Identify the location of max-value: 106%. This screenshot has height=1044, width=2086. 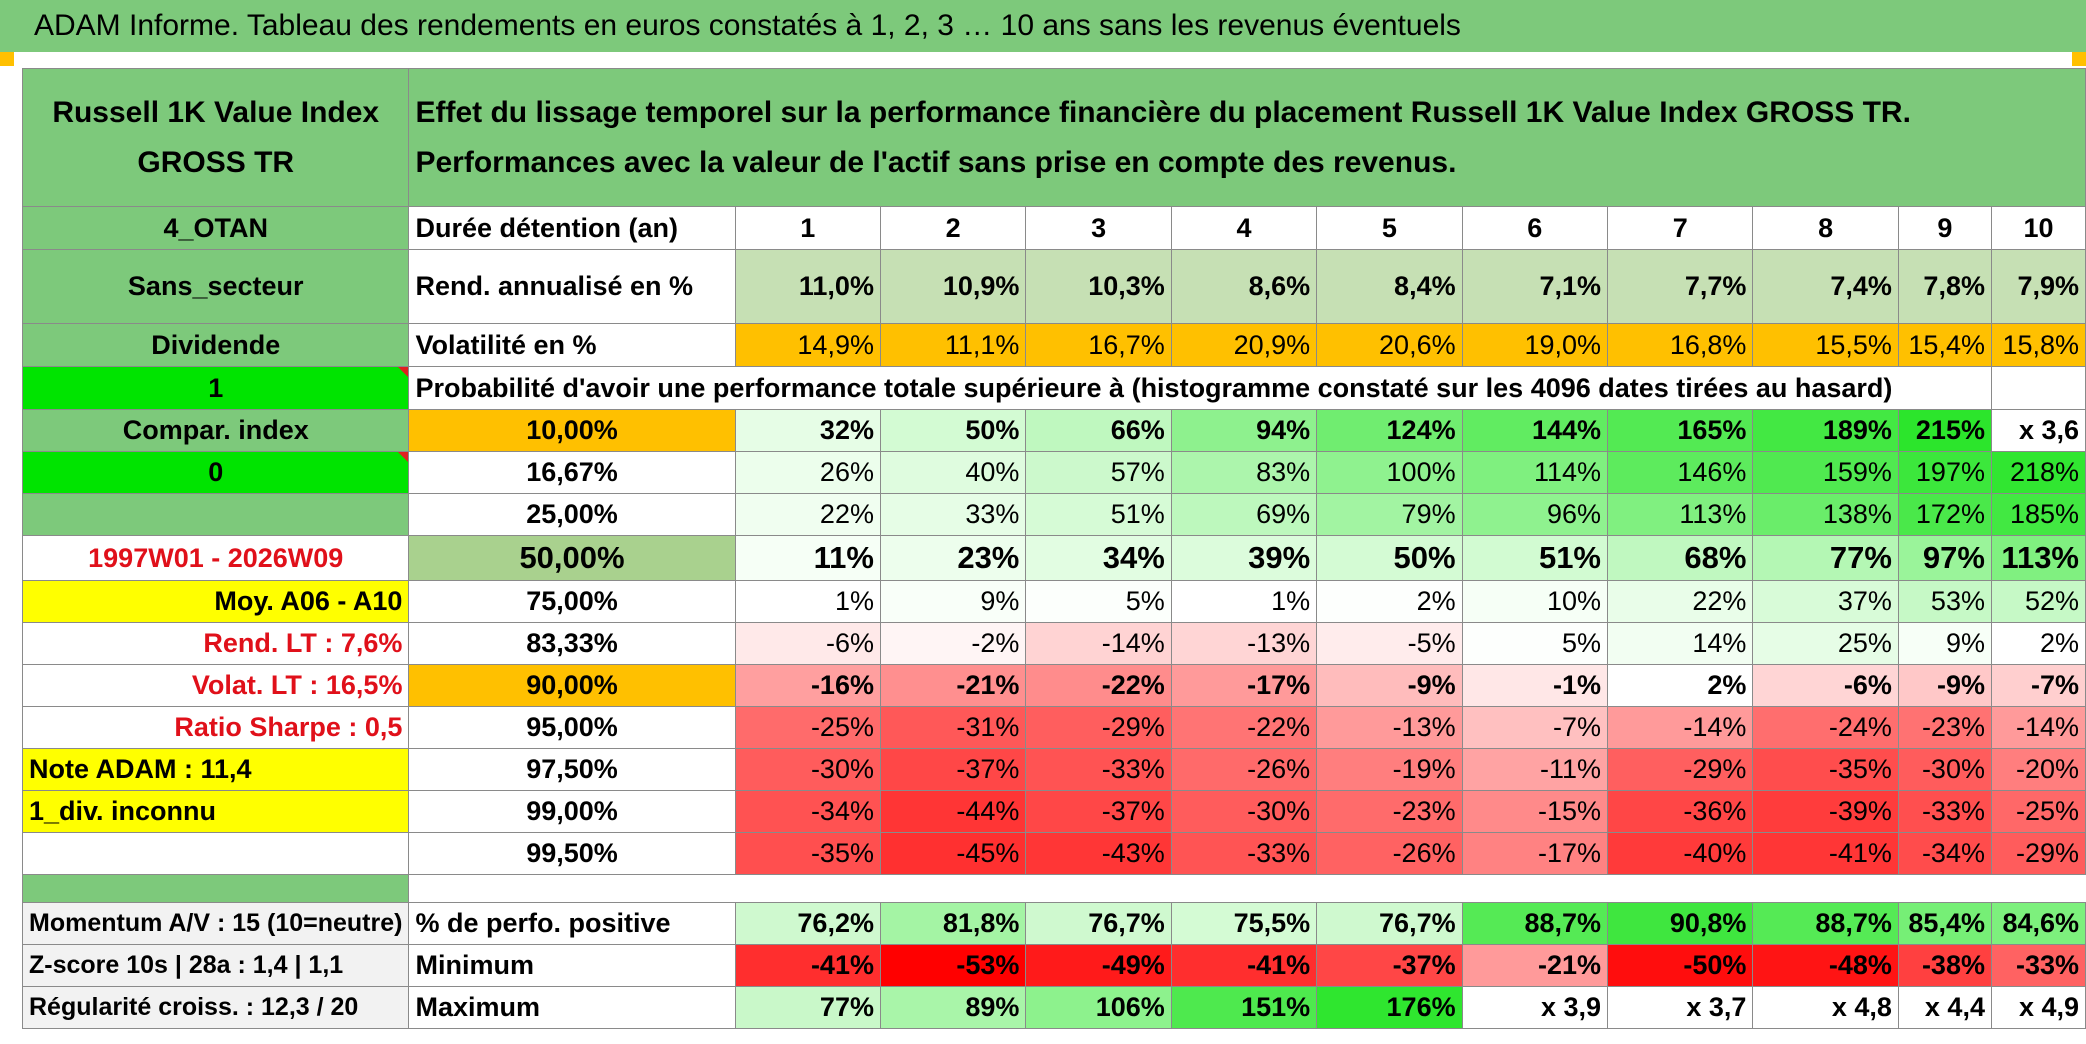
(1098, 1007).